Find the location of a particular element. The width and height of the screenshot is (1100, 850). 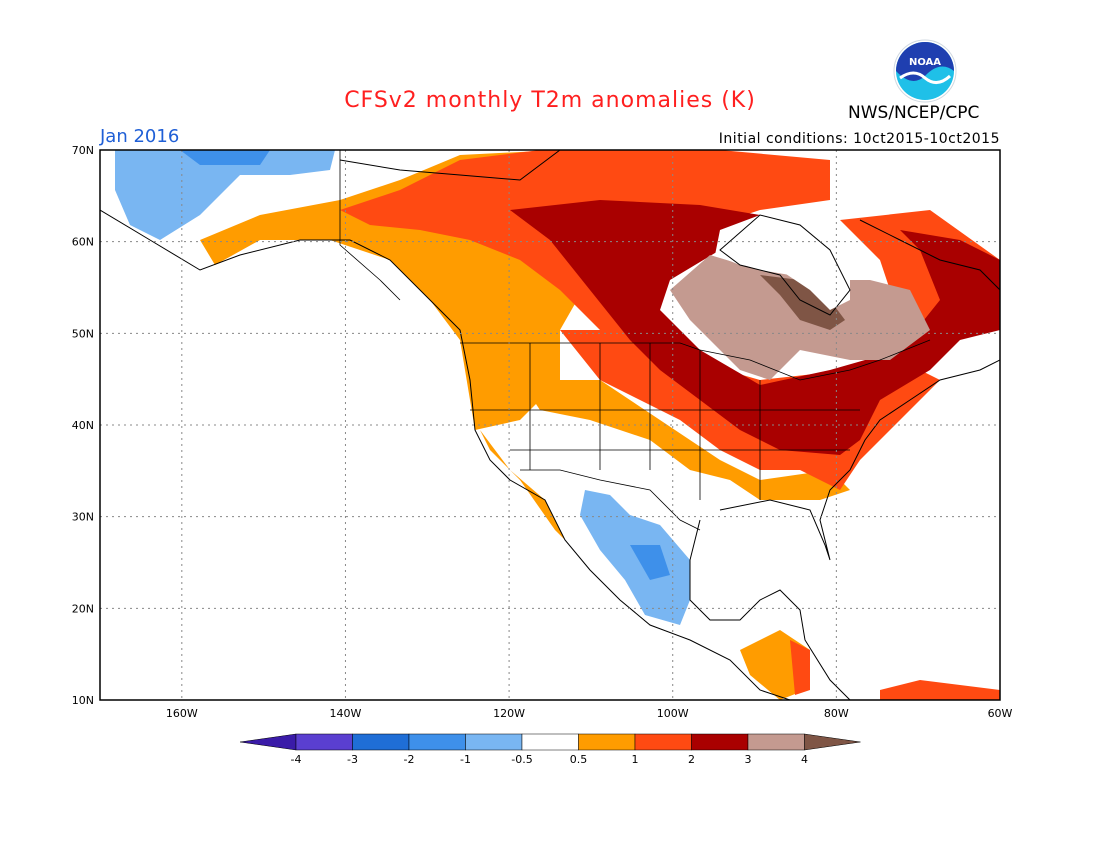

border-alaska-canada is located at coordinates (370, 225).